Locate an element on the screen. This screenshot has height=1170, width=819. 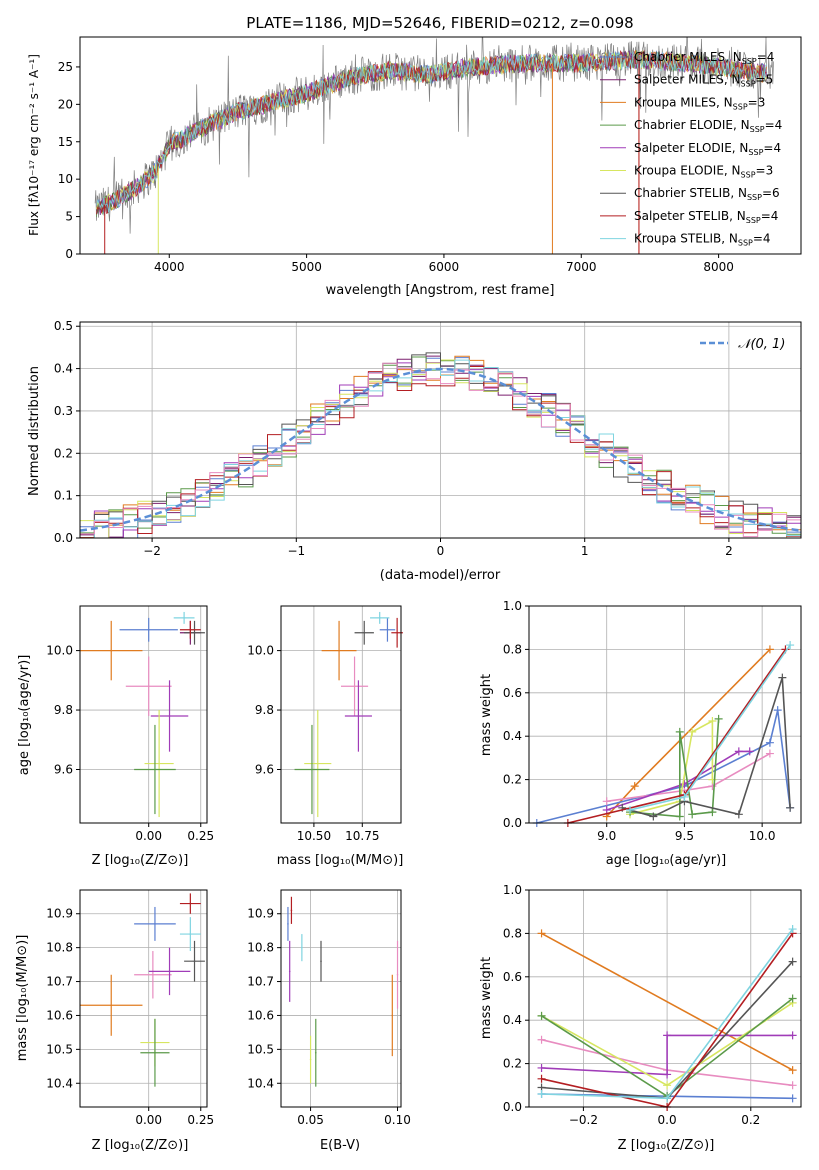
spectrum-ytick-label: 10 is located at coordinates (65, 179).